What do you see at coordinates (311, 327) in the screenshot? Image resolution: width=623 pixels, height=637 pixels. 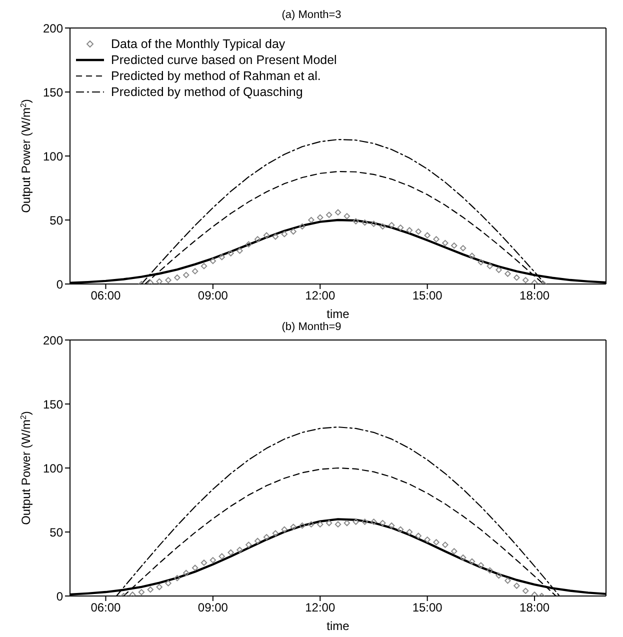 I see `chart-title: (b) Month=9` at bounding box center [311, 327].